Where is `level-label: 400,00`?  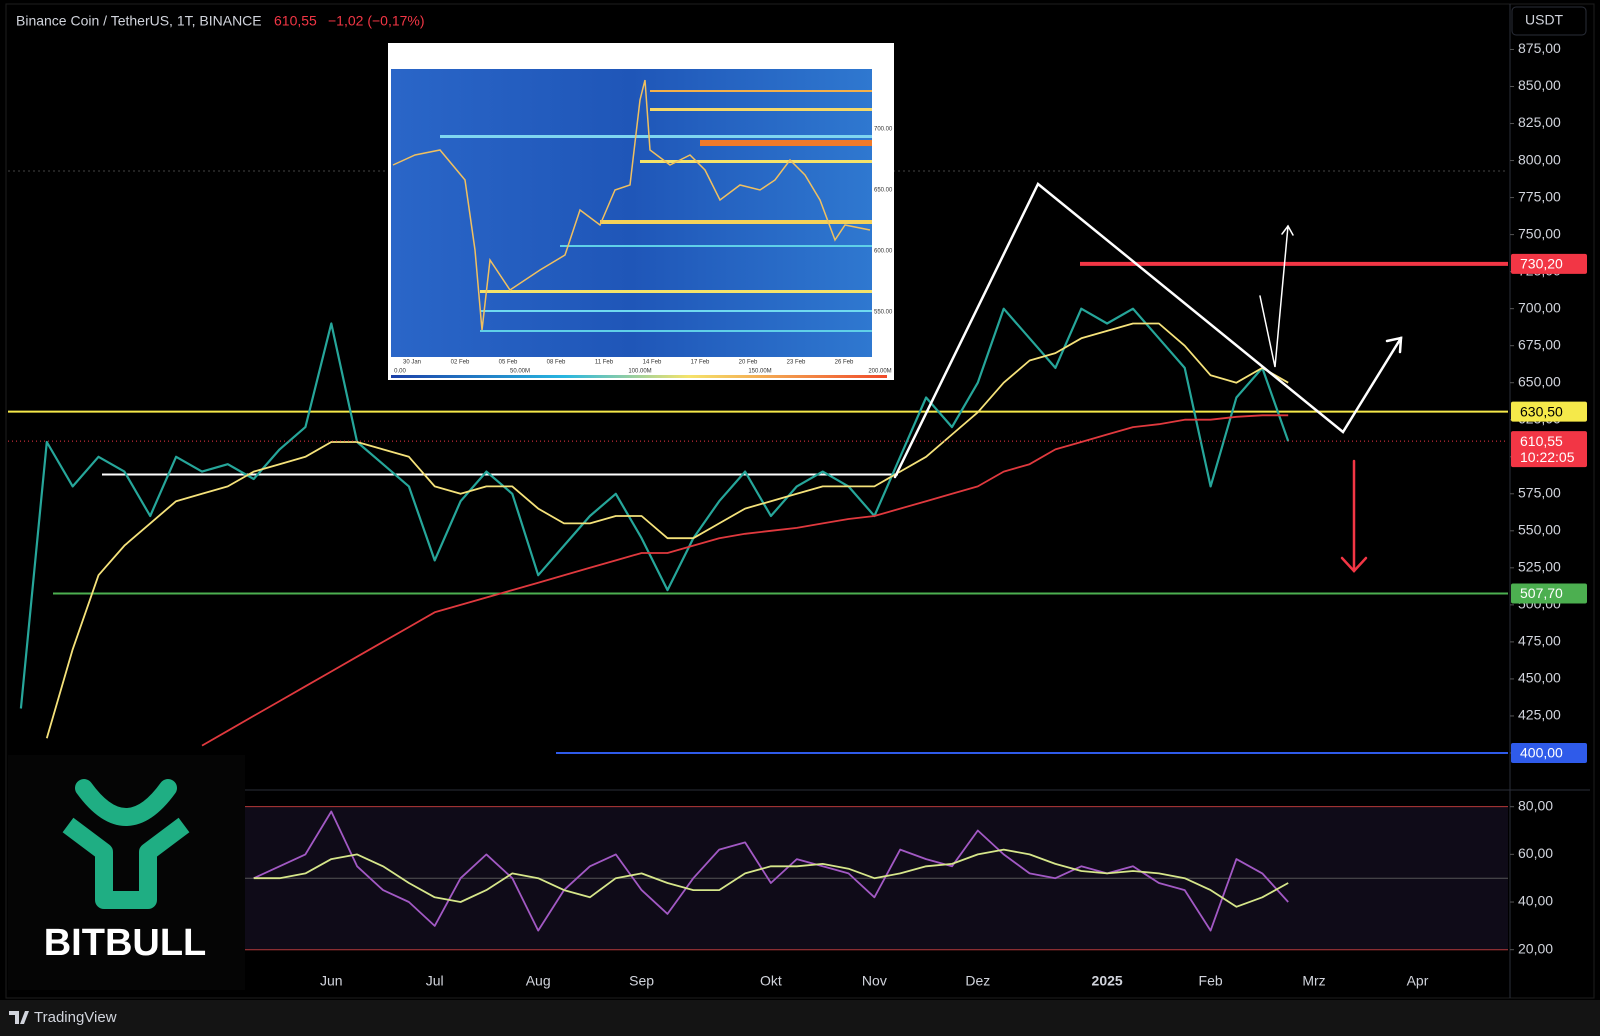 level-label: 400,00 is located at coordinates (1541, 753).